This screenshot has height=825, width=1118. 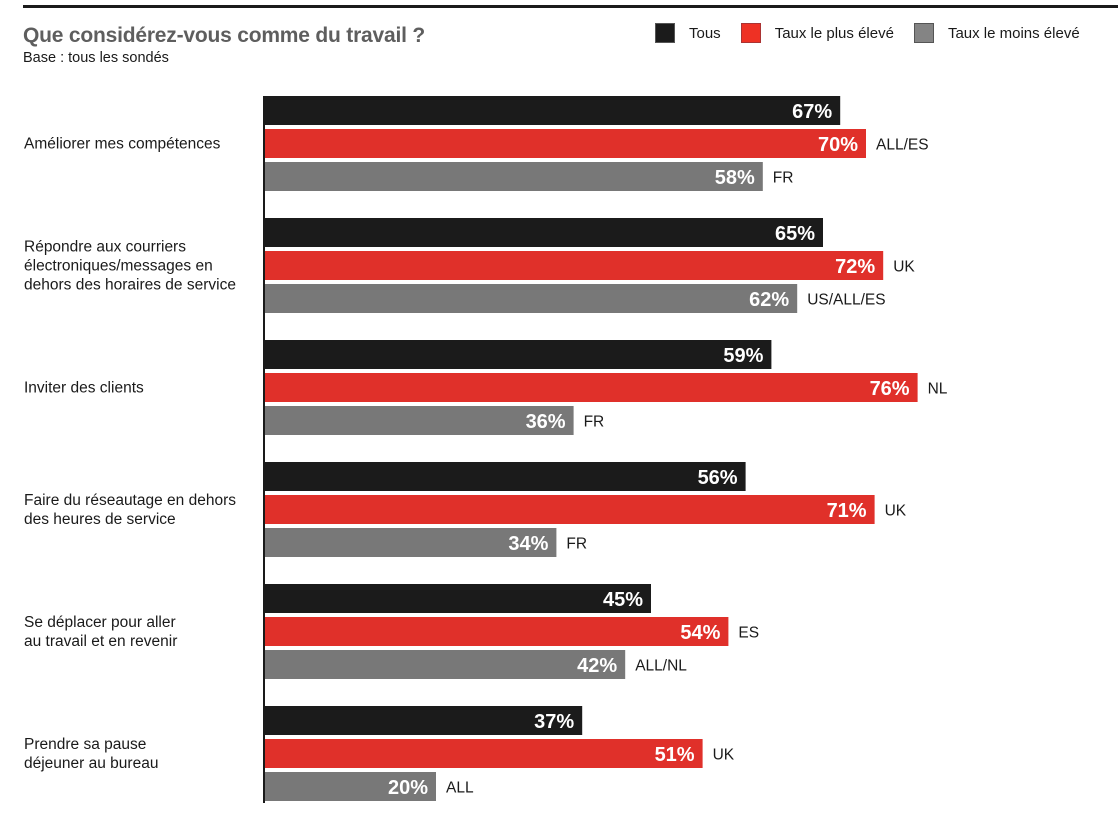 I want to click on category-label: Se déplacer pour aller, so click(x=100, y=622).